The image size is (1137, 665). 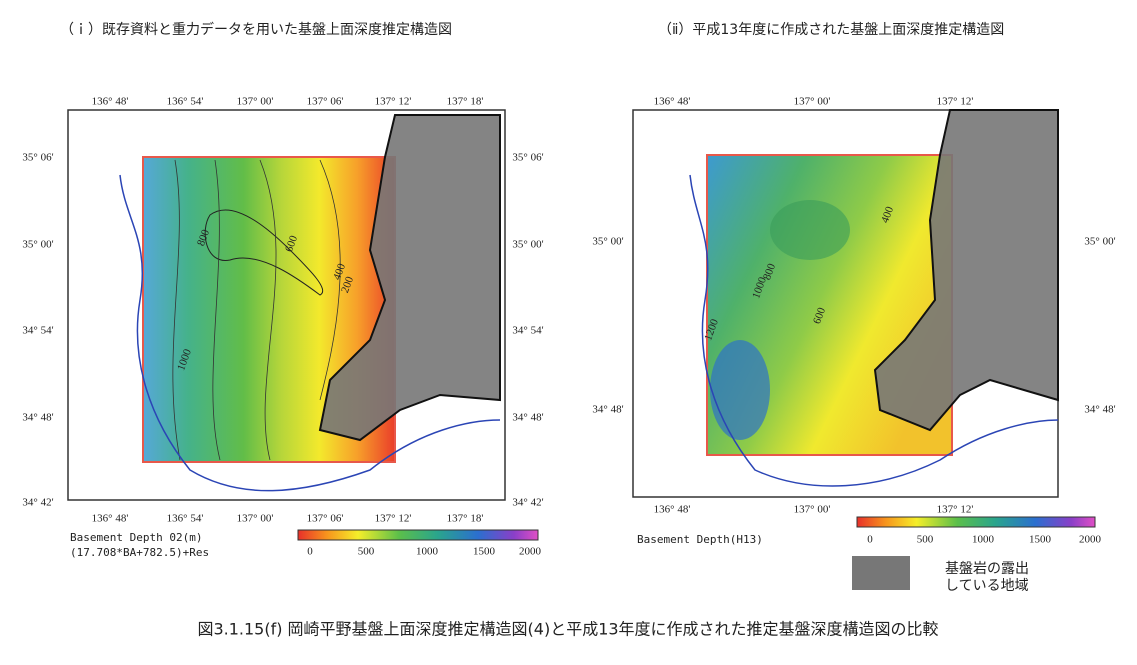 I want to click on panel-title: （ｉ）既存資料と重力データを用いた基盤上面深度推定構造図, so click(x=256, y=29).